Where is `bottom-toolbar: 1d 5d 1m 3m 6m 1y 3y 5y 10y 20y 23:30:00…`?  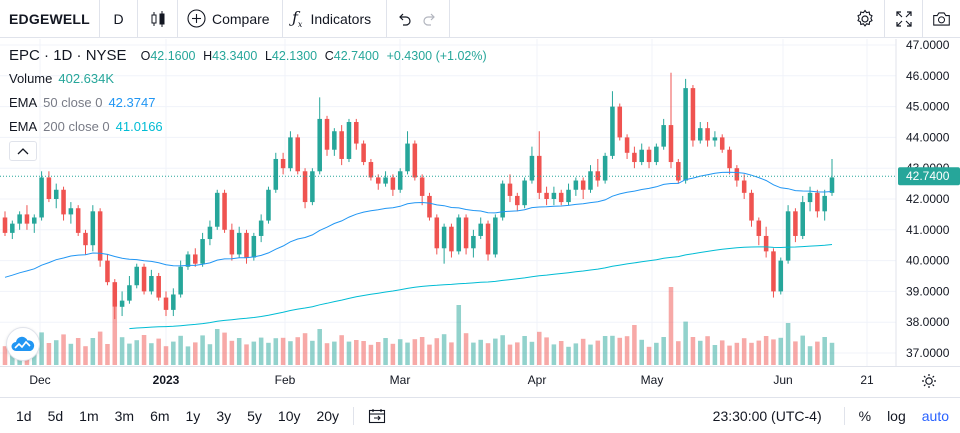
bottom-toolbar: 1d 5d 1m 3m 6m 1y 3y 5y 10y 20y 23:30:00… is located at coordinates (480, 415).